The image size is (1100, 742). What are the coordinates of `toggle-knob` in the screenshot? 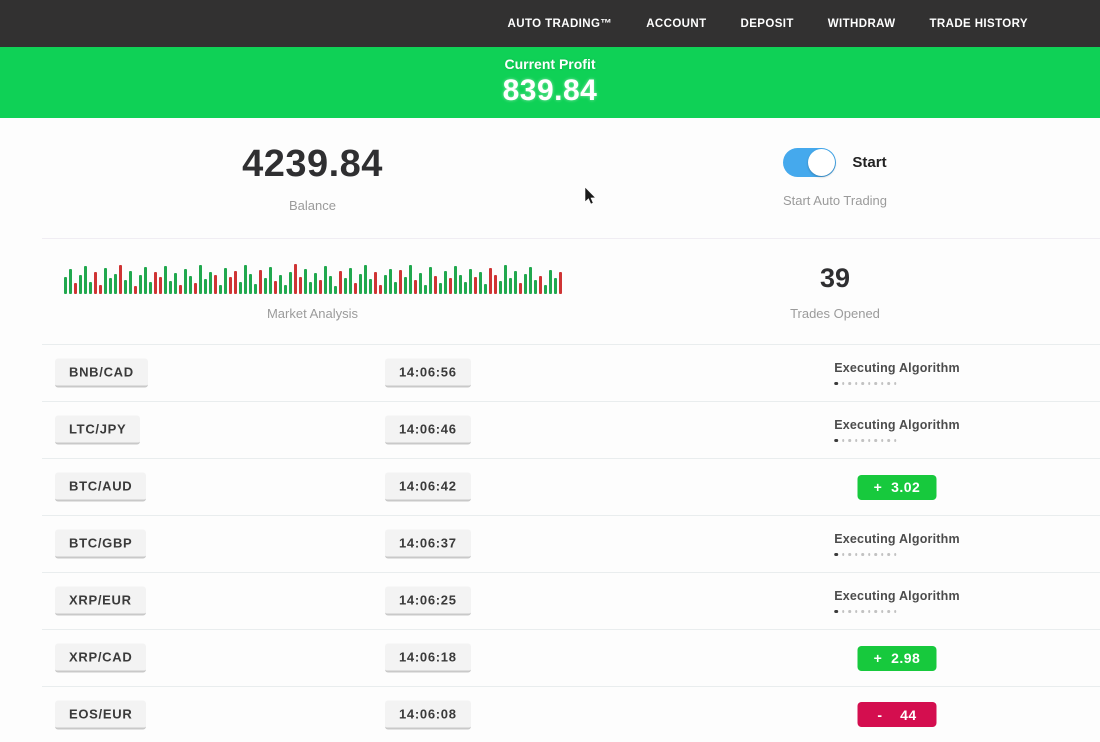 It's located at (822, 162).